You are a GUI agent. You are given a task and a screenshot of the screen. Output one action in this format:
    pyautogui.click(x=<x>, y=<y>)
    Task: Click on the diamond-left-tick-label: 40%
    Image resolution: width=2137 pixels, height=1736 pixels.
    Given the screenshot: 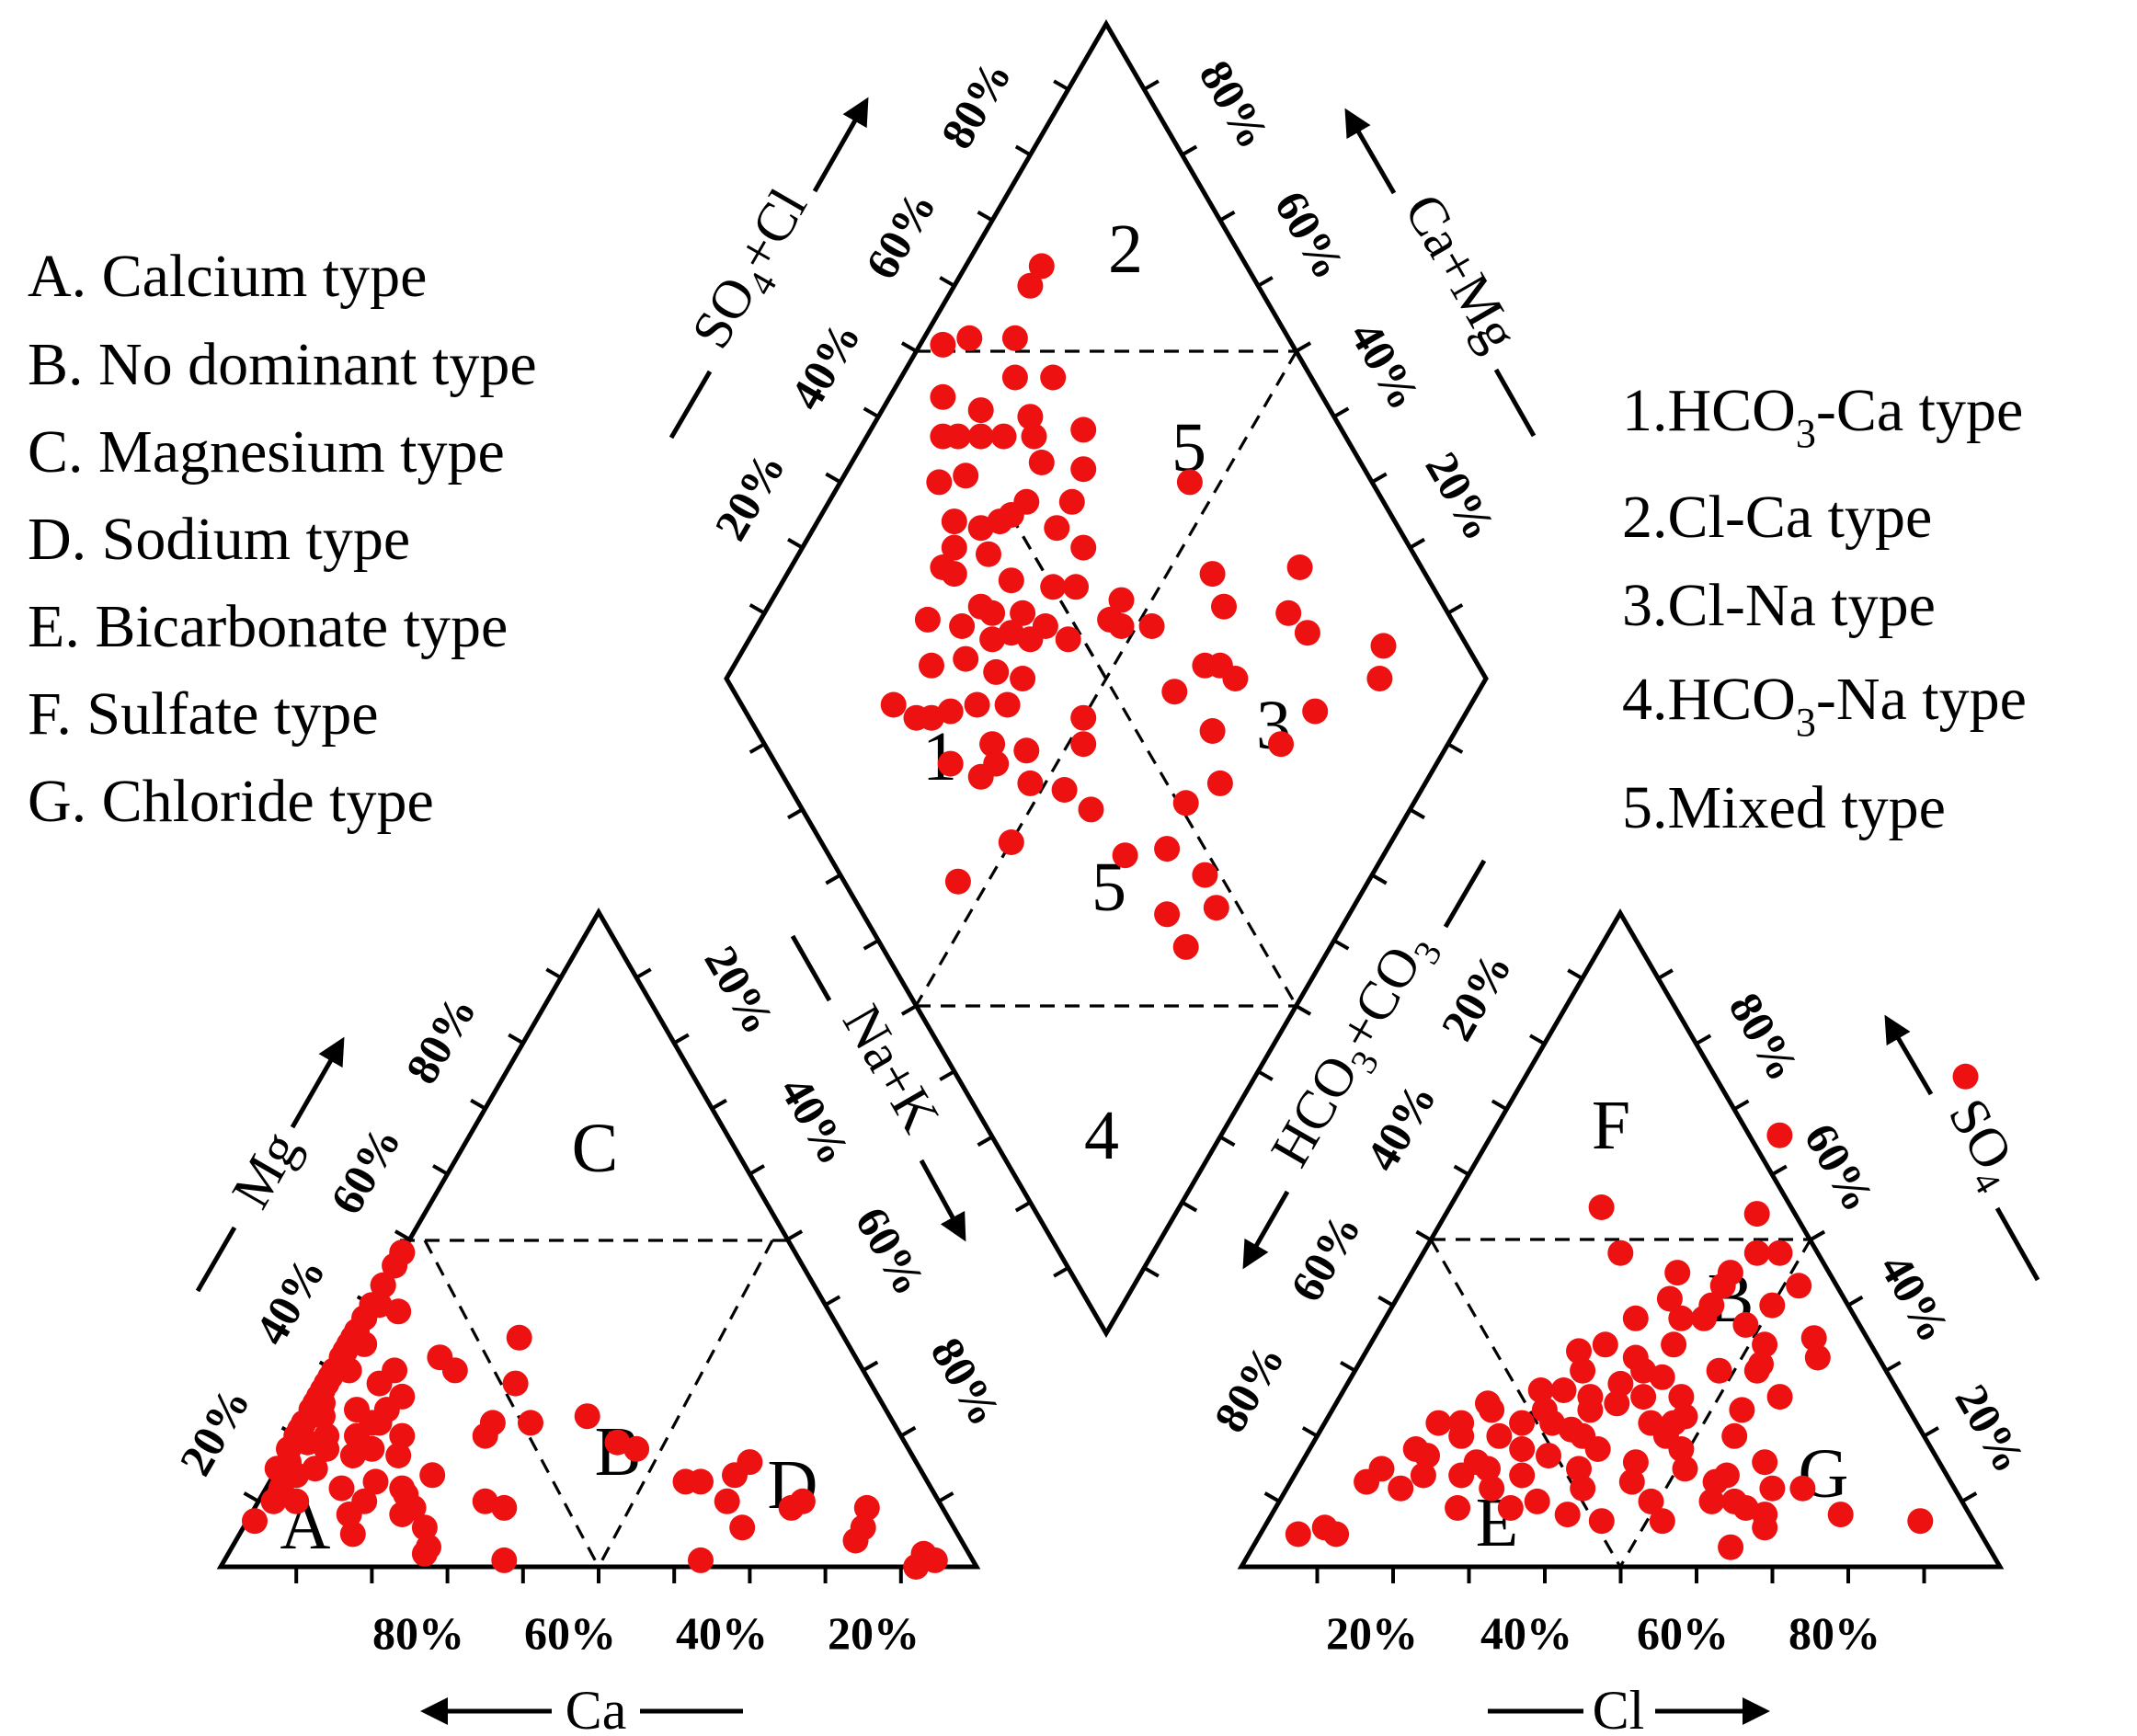 What is the action you would take?
    pyautogui.click(x=825, y=365)
    